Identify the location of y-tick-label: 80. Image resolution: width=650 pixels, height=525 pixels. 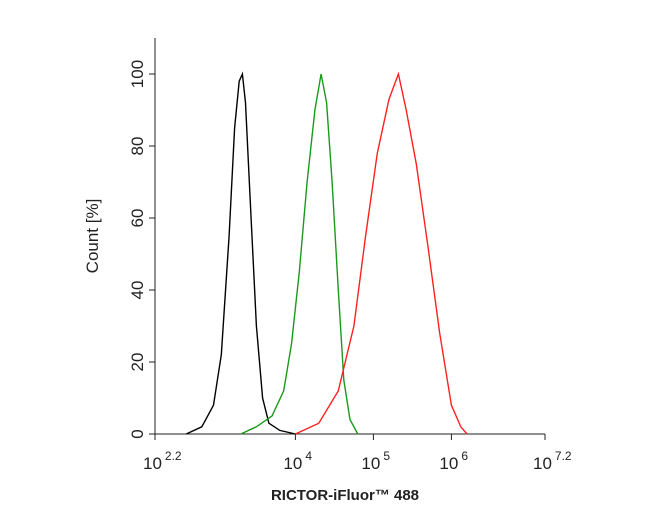
(137, 146).